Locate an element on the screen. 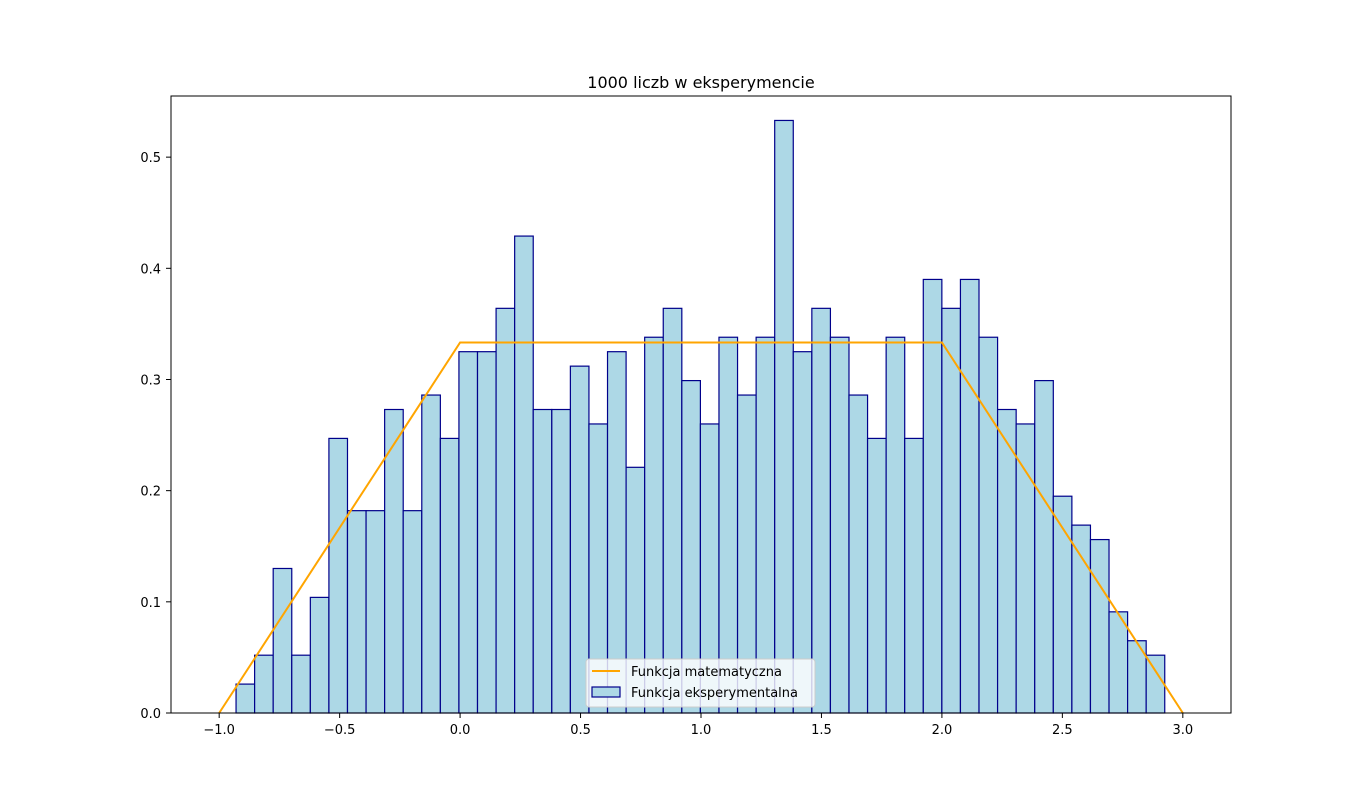 This screenshot has width=1368, height=801. y-axis: 0.0 0.1 0.2 0.3 0.4 0.5 is located at coordinates (155, 436).